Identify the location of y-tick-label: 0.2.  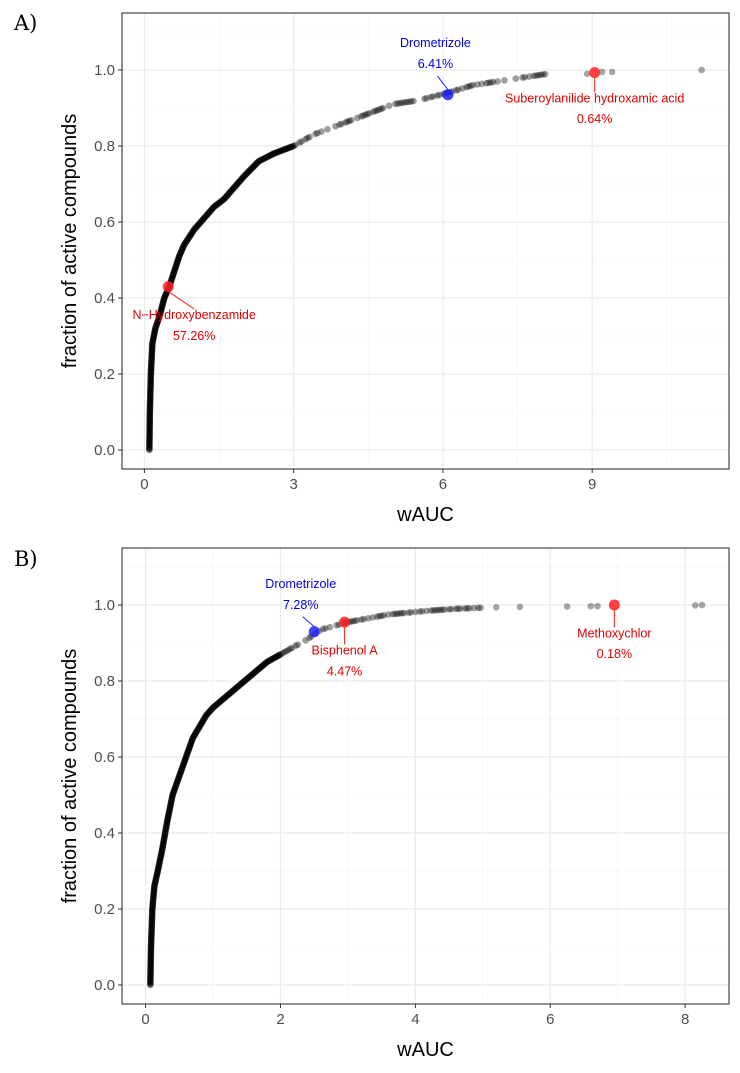
(104, 374).